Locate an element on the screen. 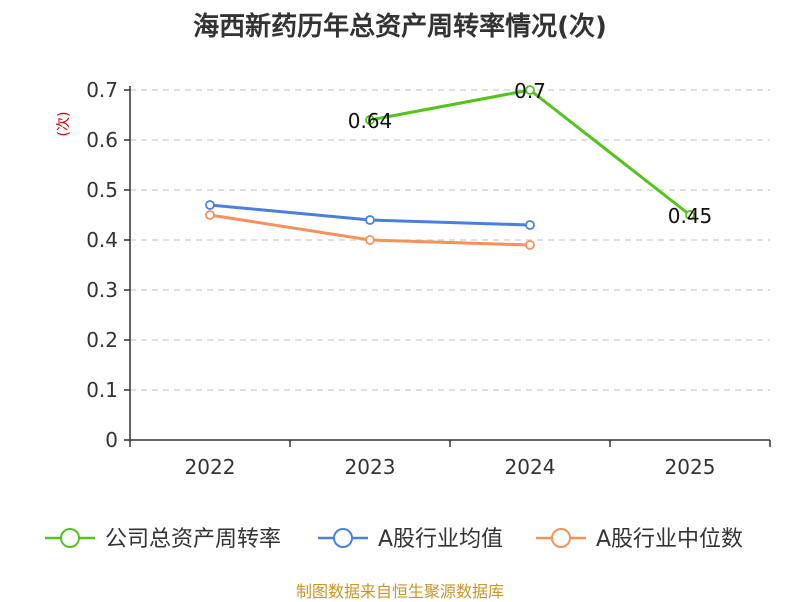  legend: 公司总资产周转率 A股行业均值 A股行业中位数 is located at coordinates (394, 539).